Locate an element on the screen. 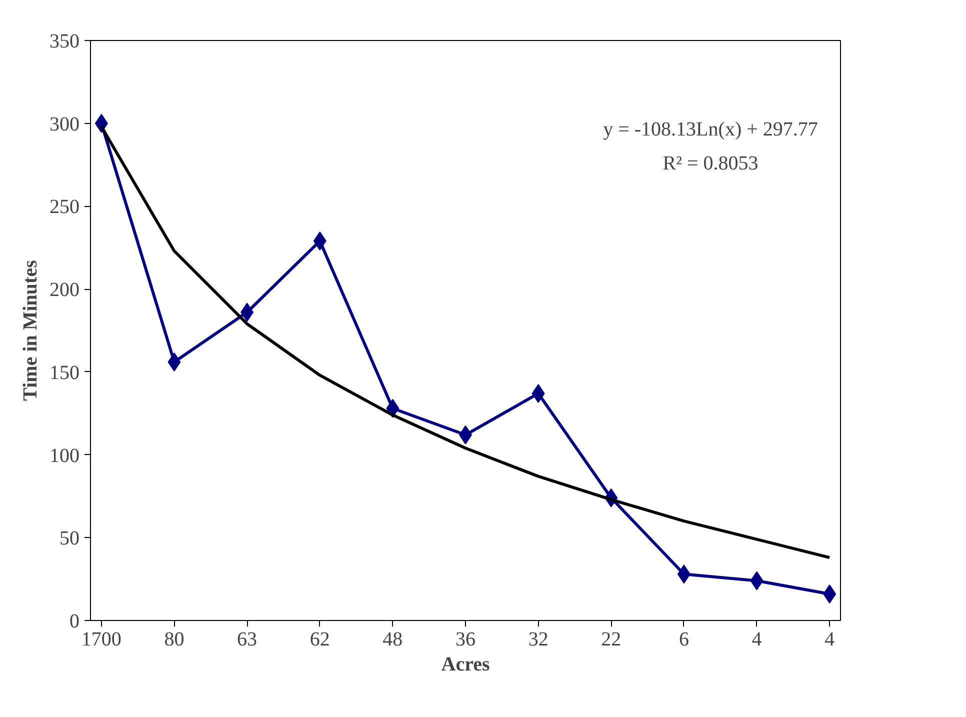 The image size is (966, 717). y-tick-label: 250 is located at coordinates (65, 207).